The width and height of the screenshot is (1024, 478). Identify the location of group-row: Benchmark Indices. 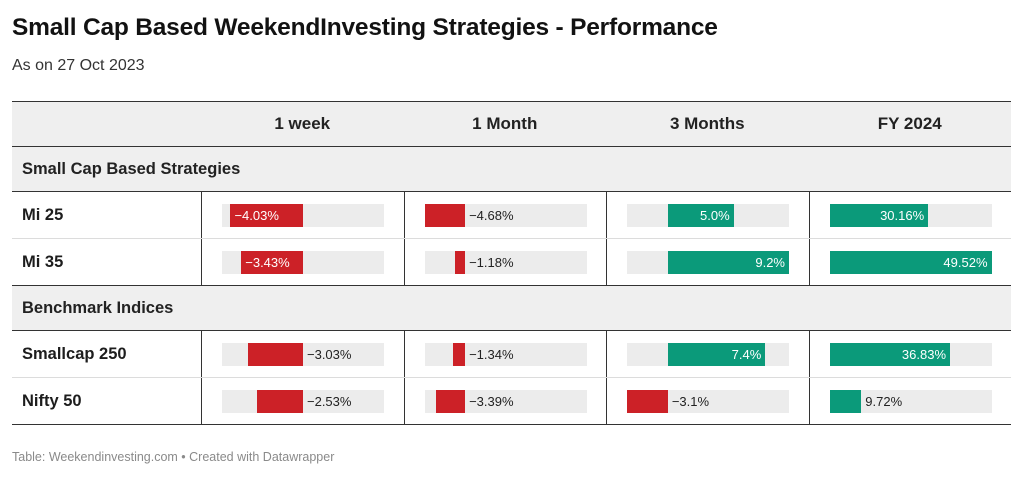
(511, 308).